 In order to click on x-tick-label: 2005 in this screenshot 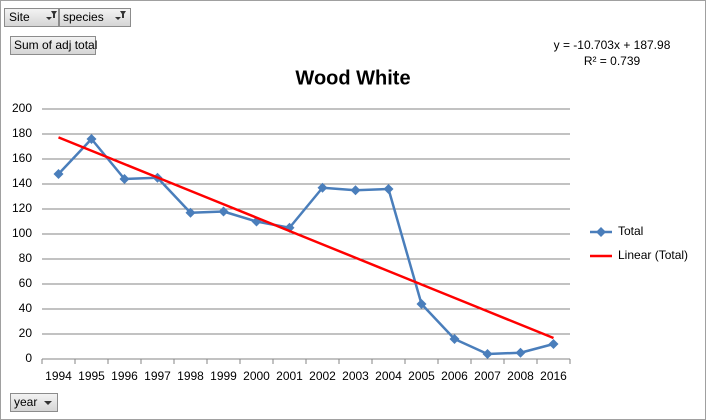, I will do `click(421, 376)`.